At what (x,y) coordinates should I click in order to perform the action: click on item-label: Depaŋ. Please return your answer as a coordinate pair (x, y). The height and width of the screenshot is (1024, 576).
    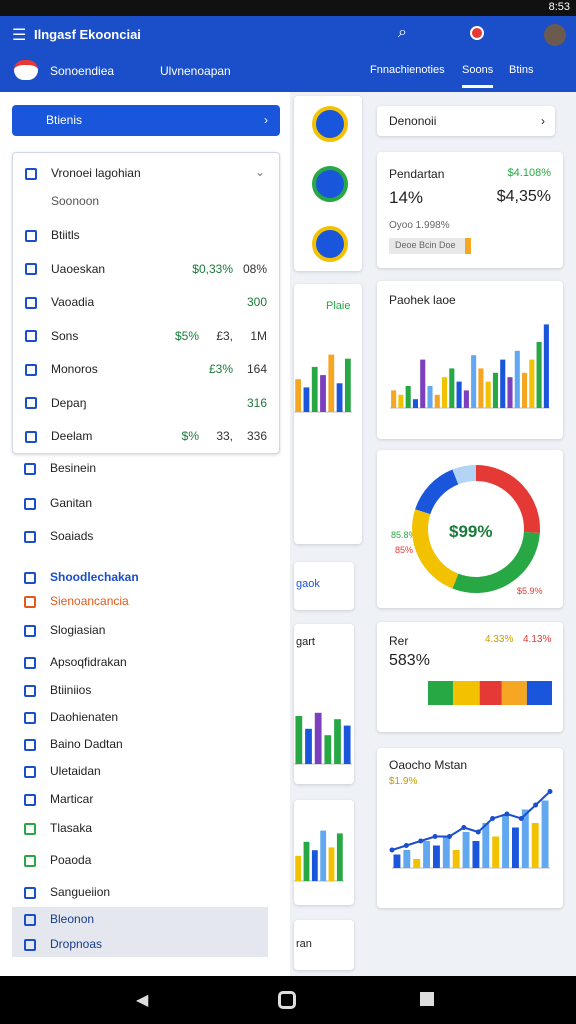
    Looking at the image, I should click on (69, 402).